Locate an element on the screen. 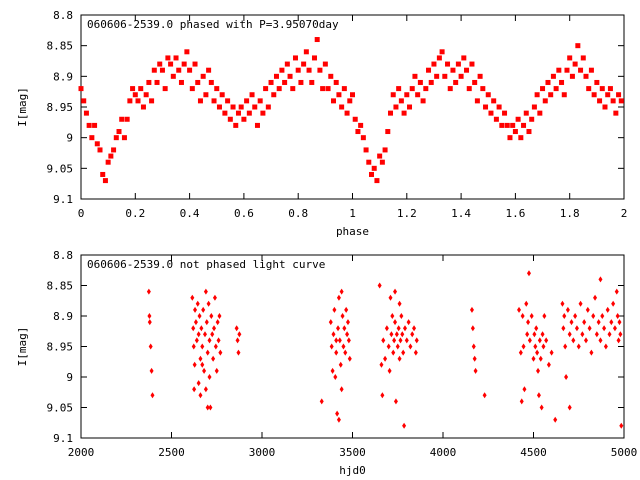 The width and height of the screenshot is (640, 480). x-tick-label: 2 is located at coordinates (624, 213).